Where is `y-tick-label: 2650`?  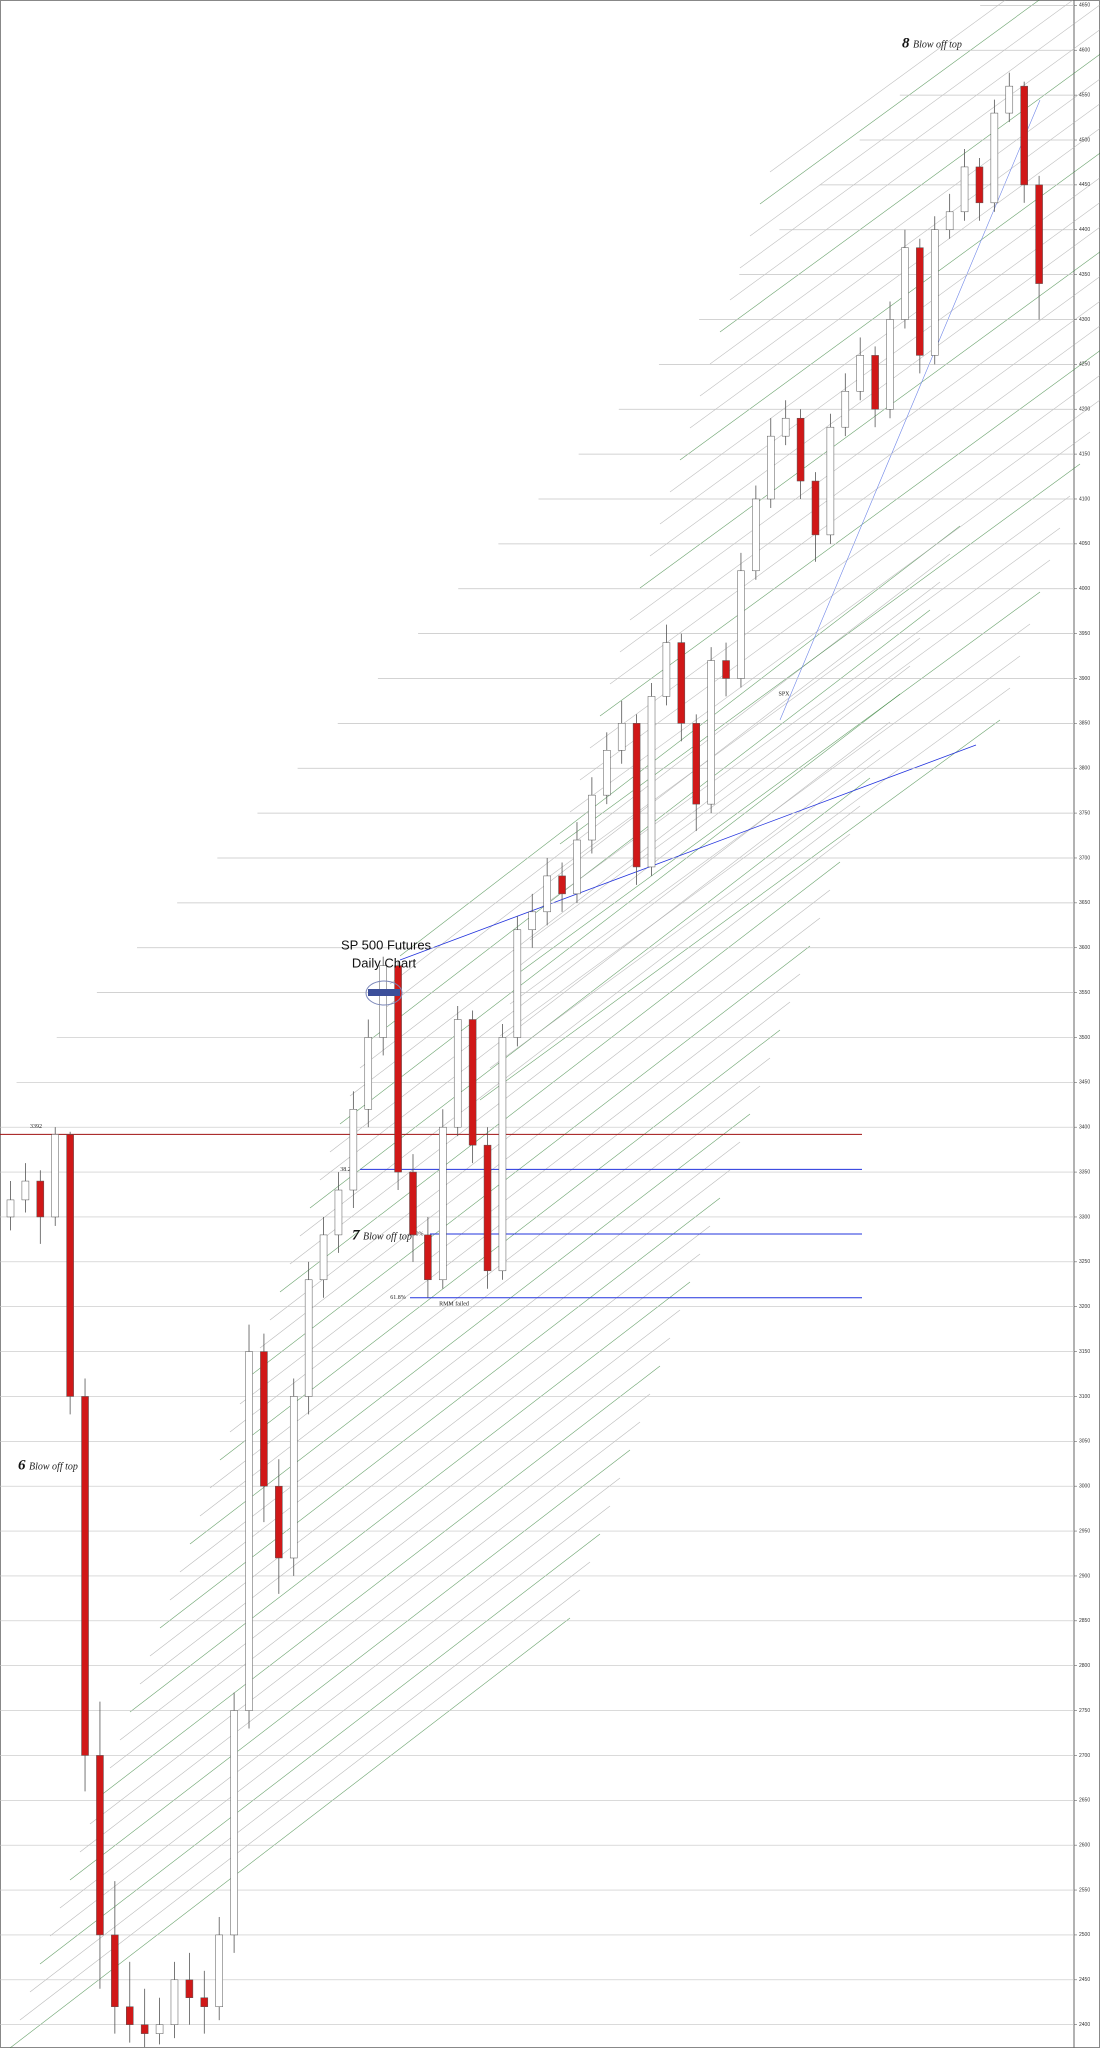
y-tick-label: 2650 is located at coordinates (1084, 1801).